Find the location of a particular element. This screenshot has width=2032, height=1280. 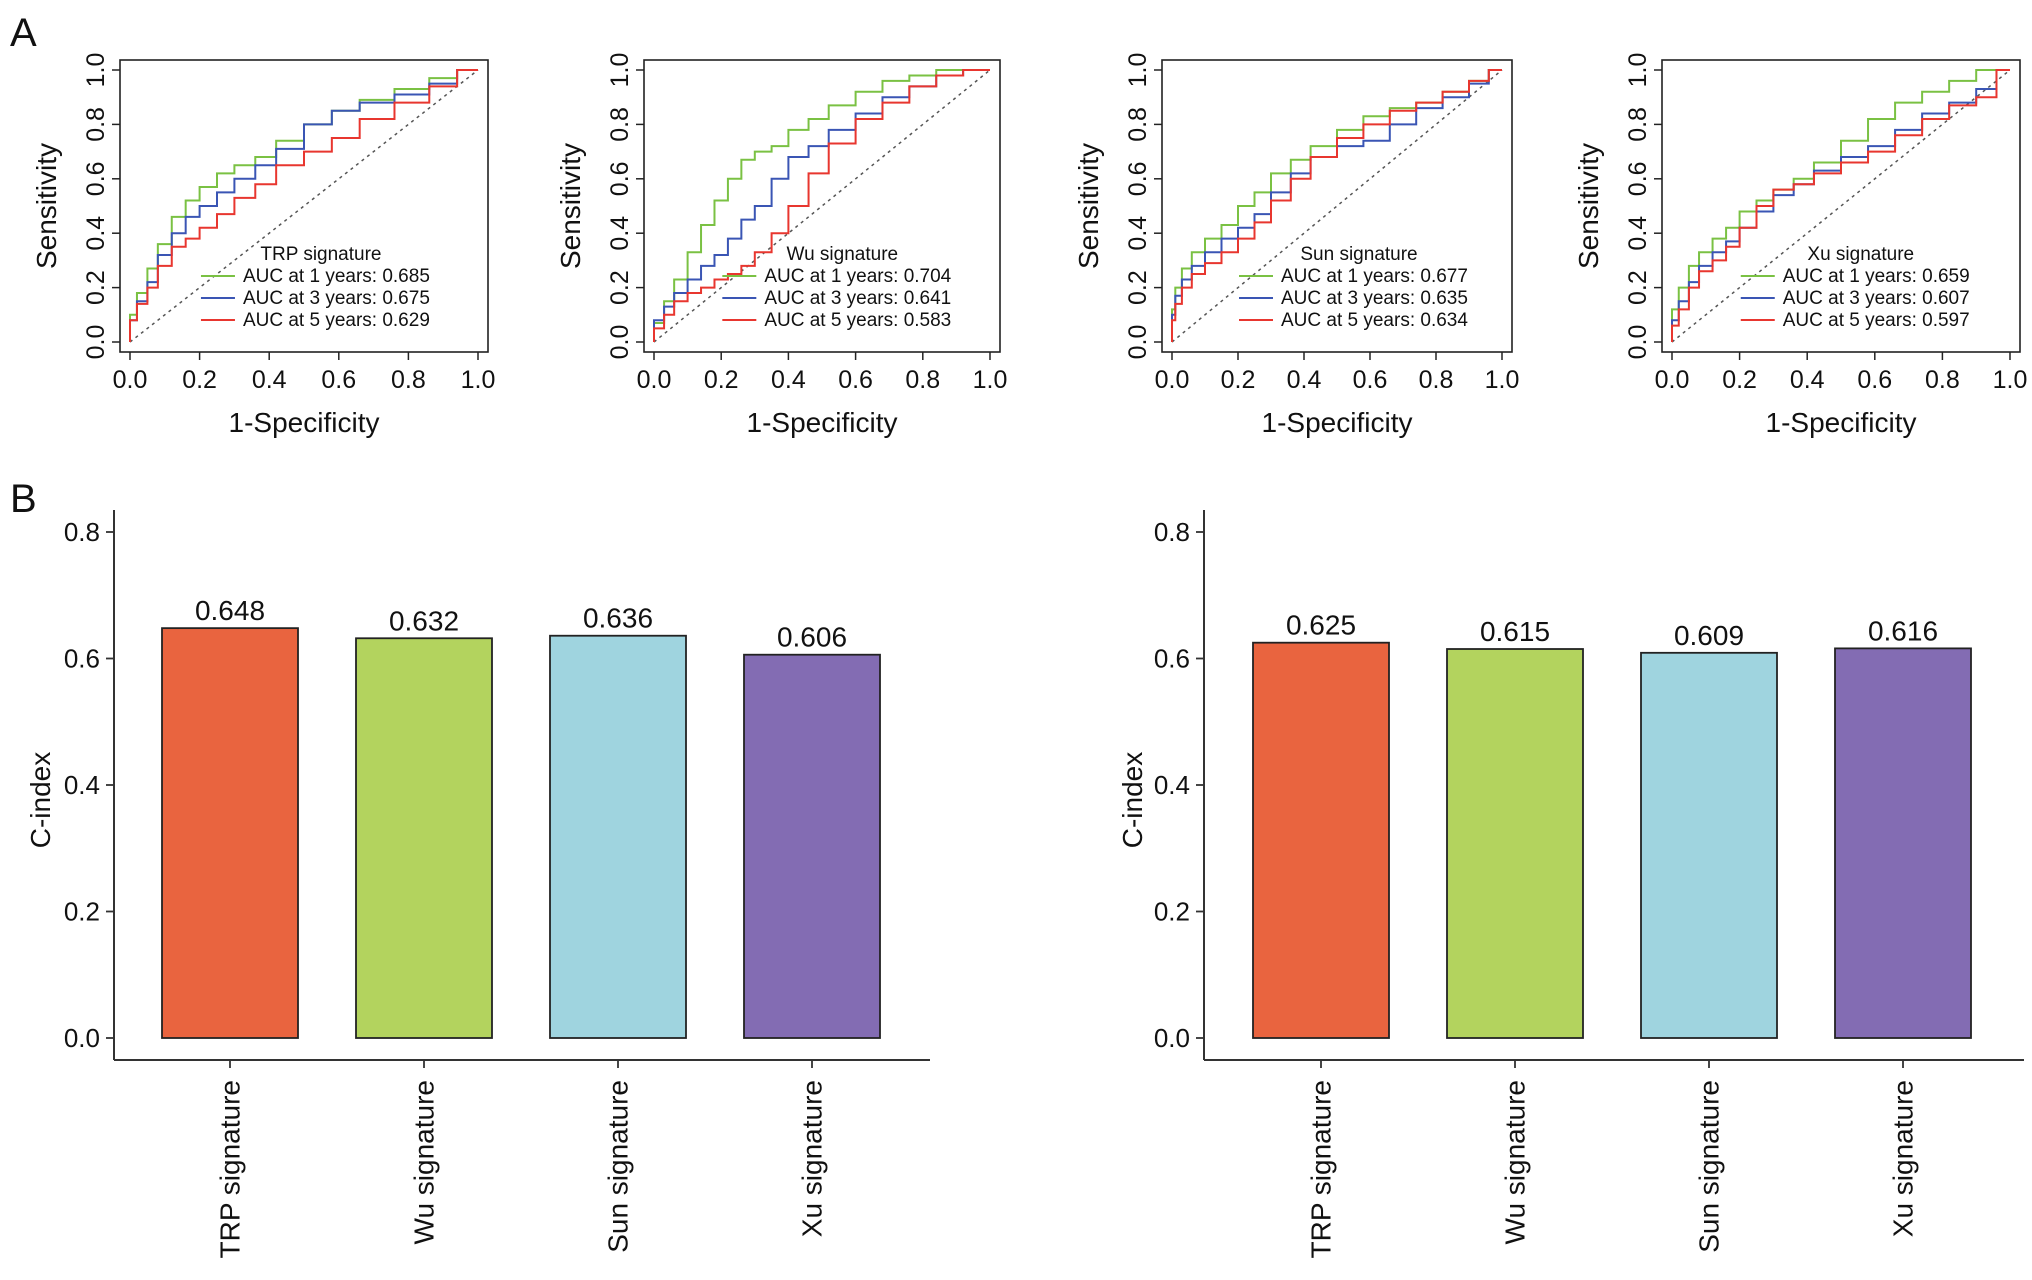

legend-entry: AUC at 1 years: 0.685 is located at coordinates (336, 276).